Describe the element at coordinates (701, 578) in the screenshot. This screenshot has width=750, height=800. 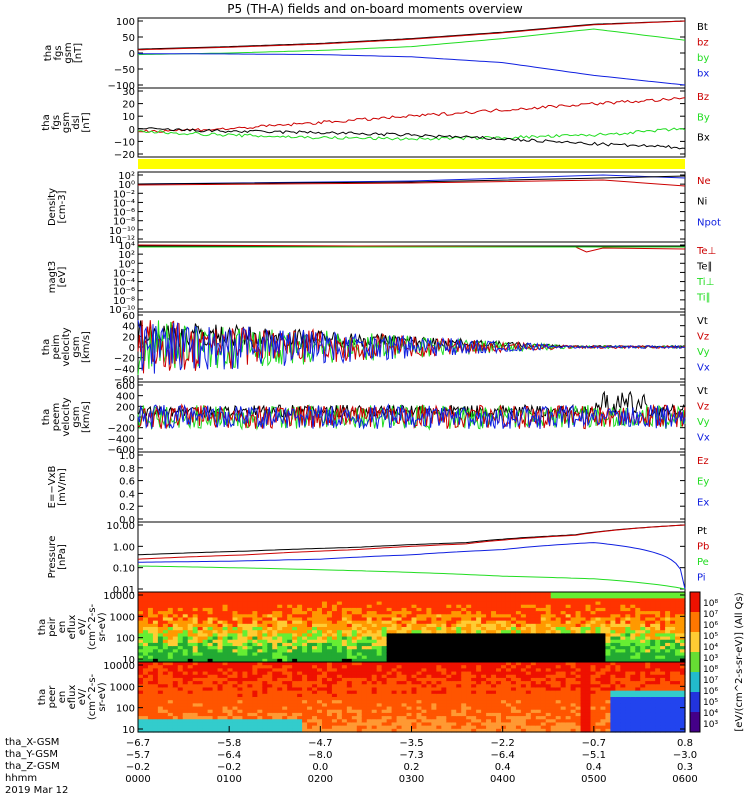
I see `legend-pi: Pi` at that location.